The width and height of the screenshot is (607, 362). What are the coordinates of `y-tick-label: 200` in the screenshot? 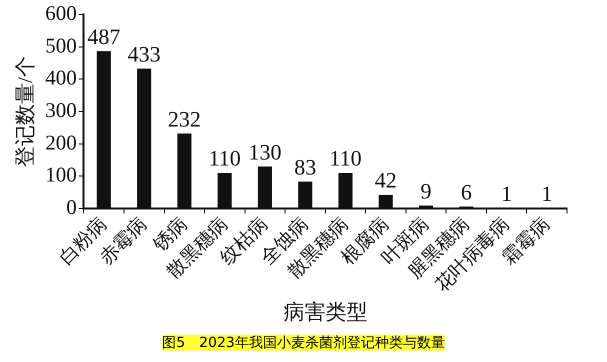 It's located at (61, 142).